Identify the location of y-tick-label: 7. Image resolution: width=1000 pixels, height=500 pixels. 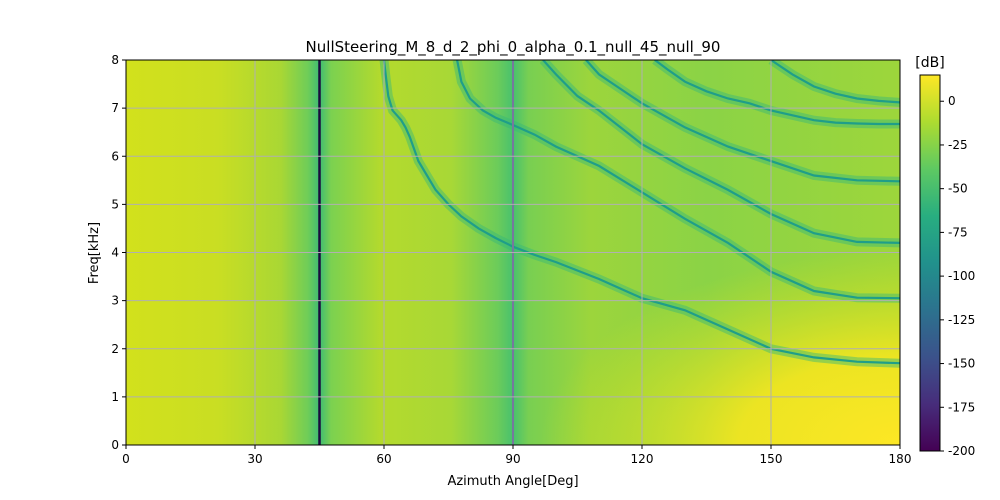
(115, 108).